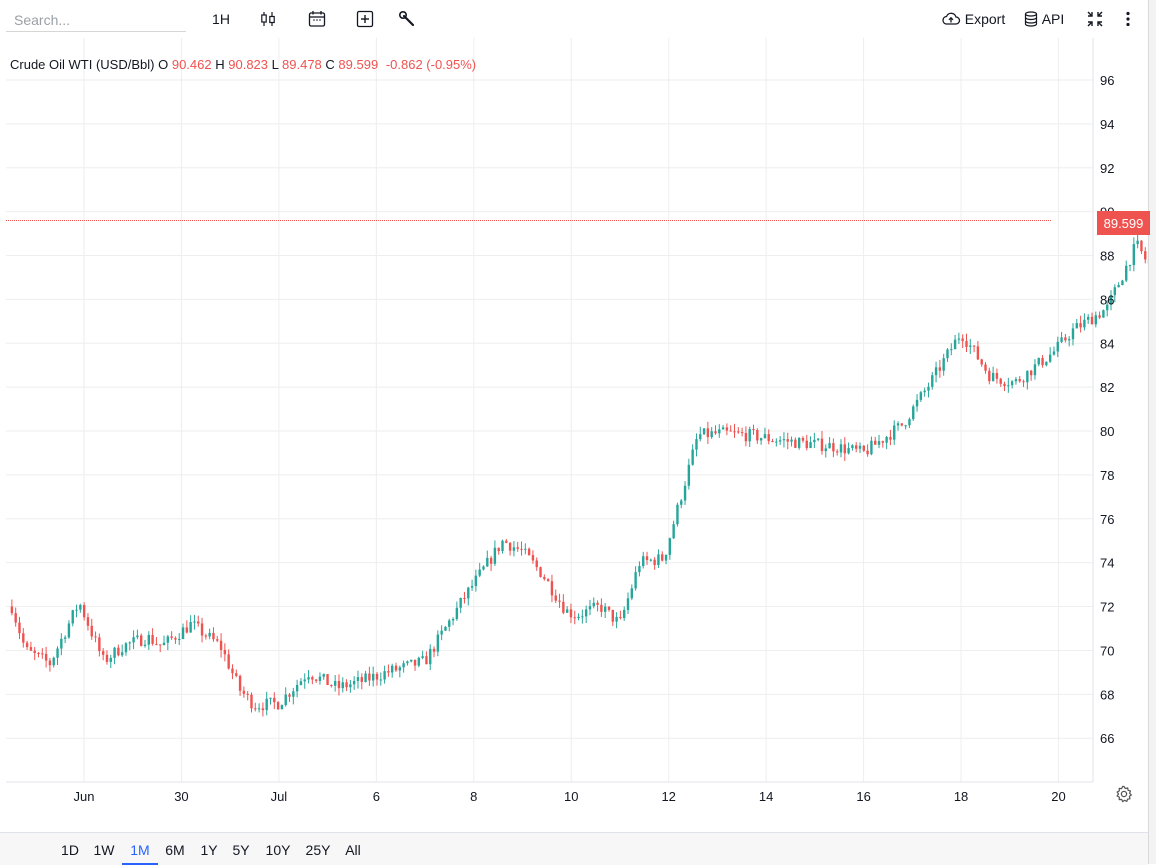  What do you see at coordinates (353, 849) in the screenshot?
I see `range-all: All` at bounding box center [353, 849].